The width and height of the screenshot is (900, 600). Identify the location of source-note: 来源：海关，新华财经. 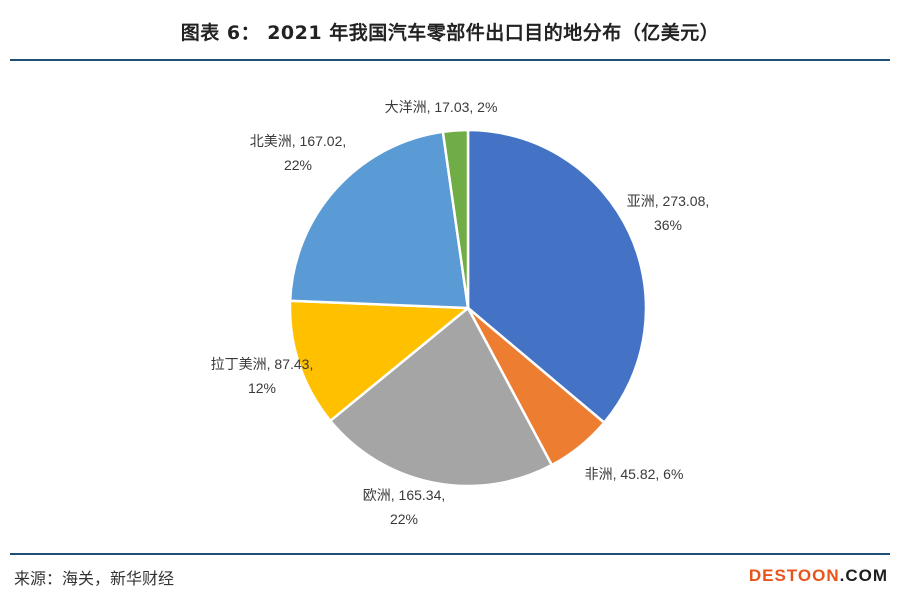
(94, 578).